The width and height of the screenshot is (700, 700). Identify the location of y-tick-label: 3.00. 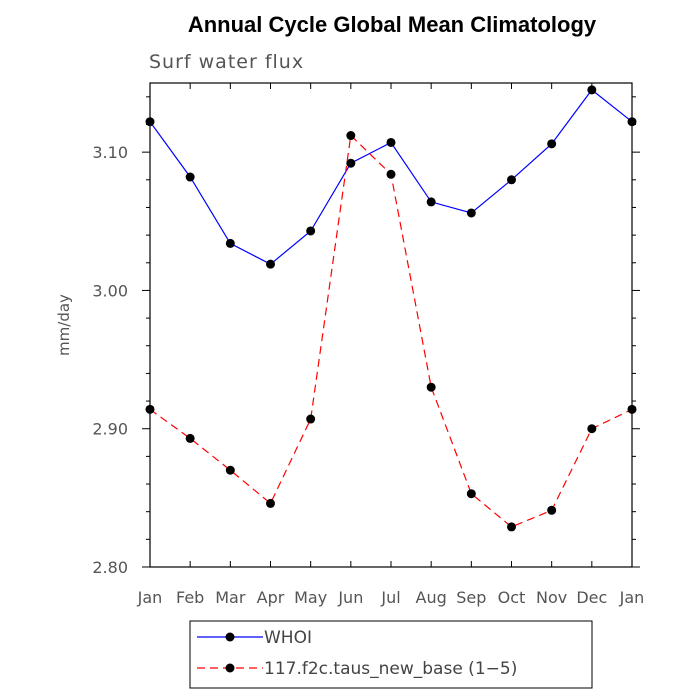
(110, 290).